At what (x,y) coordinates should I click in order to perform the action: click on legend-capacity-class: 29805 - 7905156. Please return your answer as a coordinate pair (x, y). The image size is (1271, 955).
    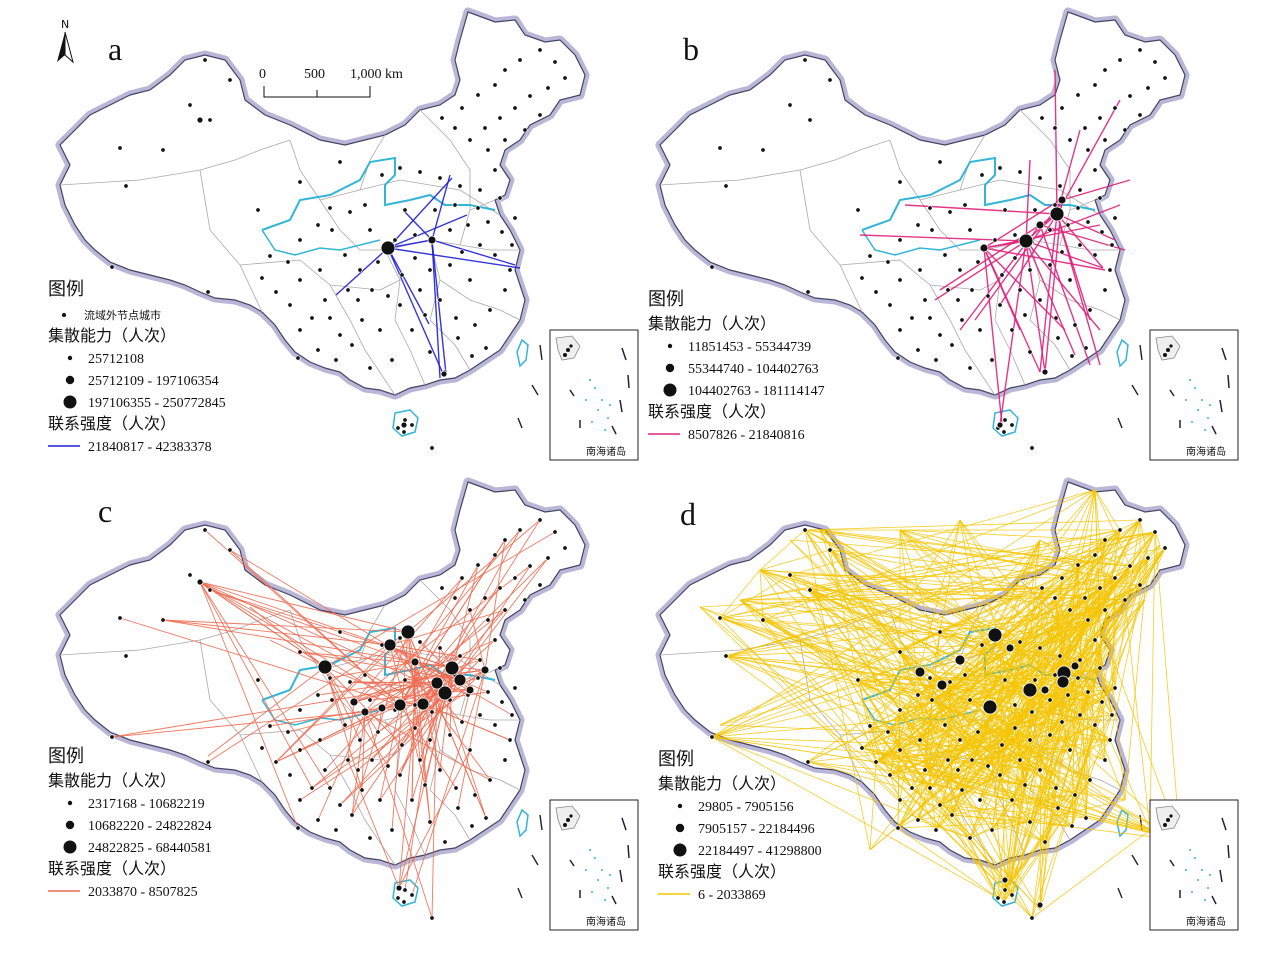
    Looking at the image, I should click on (746, 807).